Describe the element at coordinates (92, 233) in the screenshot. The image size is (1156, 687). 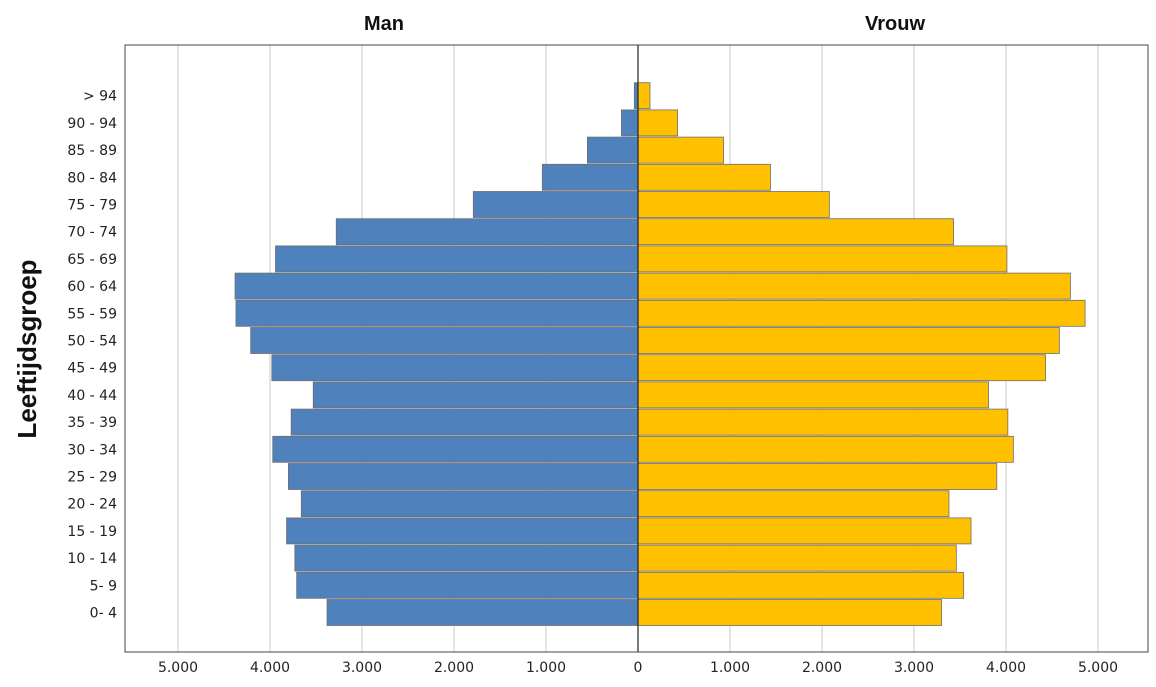
I see `y-tick-label: 70 - 74` at that location.